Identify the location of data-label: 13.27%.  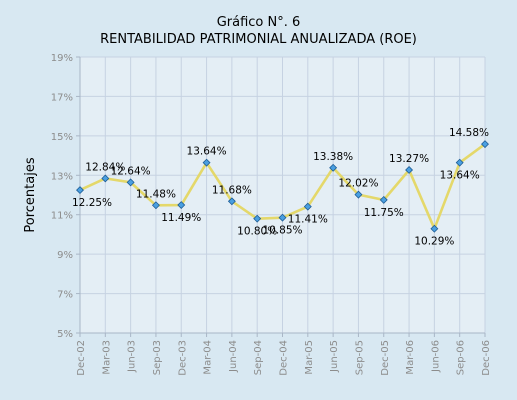
(409, 159).